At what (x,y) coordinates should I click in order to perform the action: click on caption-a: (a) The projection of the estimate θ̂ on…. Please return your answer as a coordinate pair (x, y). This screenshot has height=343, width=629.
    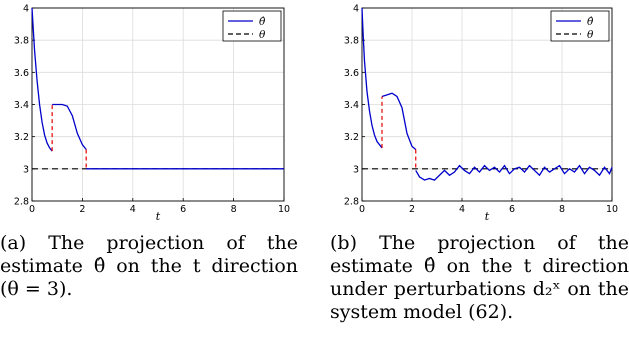
    Looking at the image, I should click on (149, 266).